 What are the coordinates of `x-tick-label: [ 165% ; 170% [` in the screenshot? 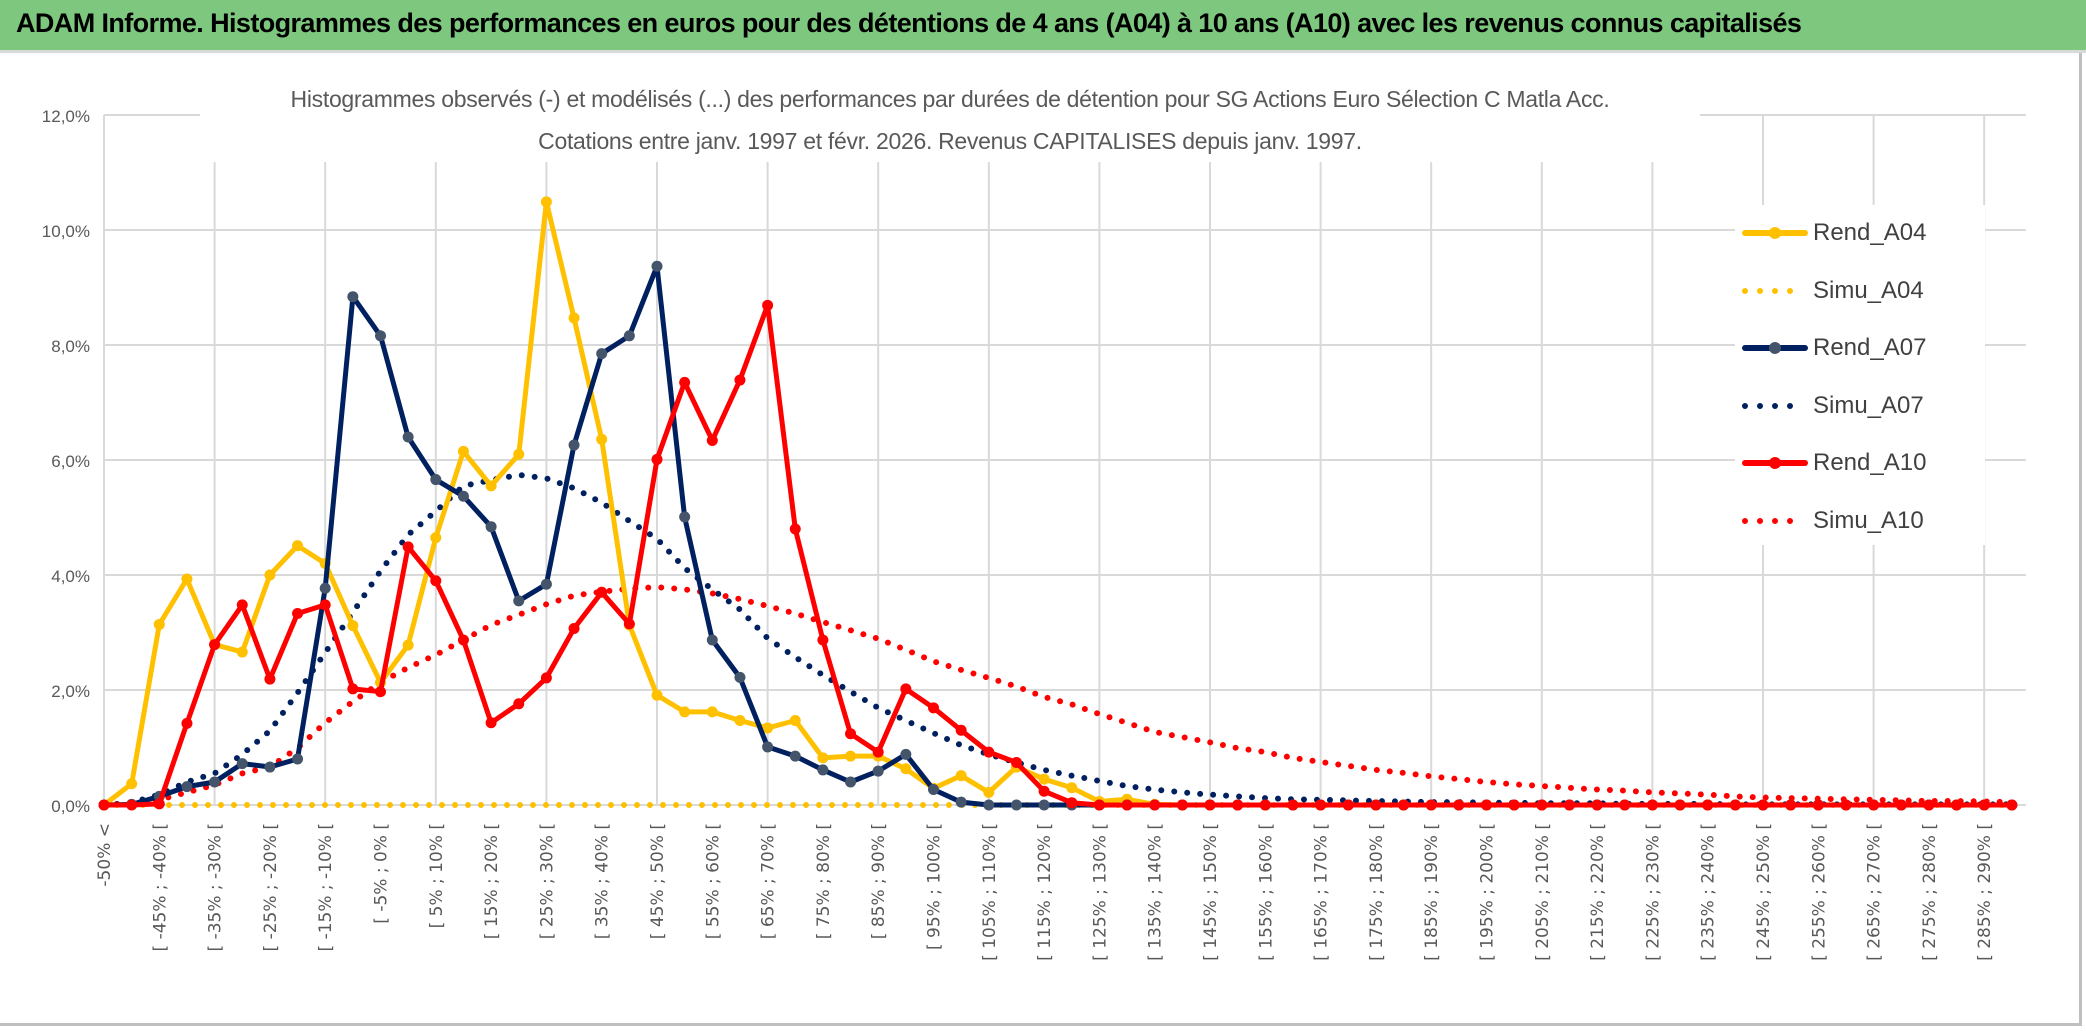 It's located at (1322, 892).